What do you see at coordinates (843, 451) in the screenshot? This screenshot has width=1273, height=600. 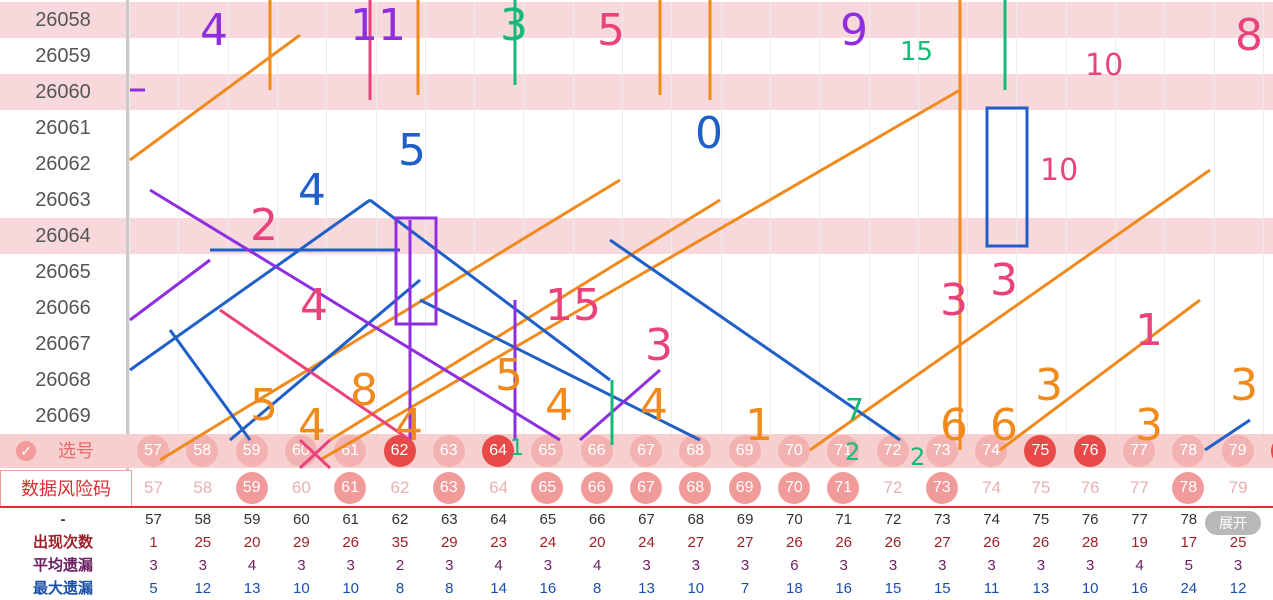 I see `select-ball: 71` at bounding box center [843, 451].